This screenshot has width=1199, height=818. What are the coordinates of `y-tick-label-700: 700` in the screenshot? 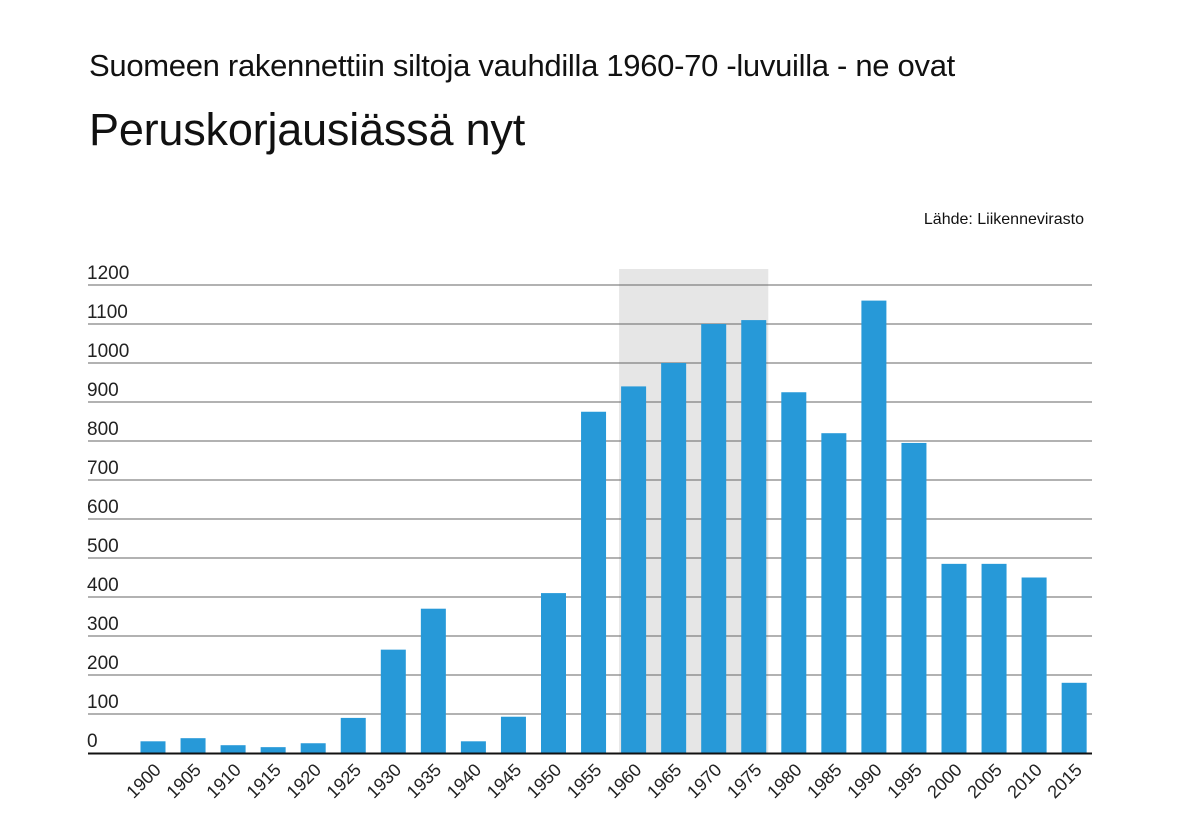 It's located at (103, 468).